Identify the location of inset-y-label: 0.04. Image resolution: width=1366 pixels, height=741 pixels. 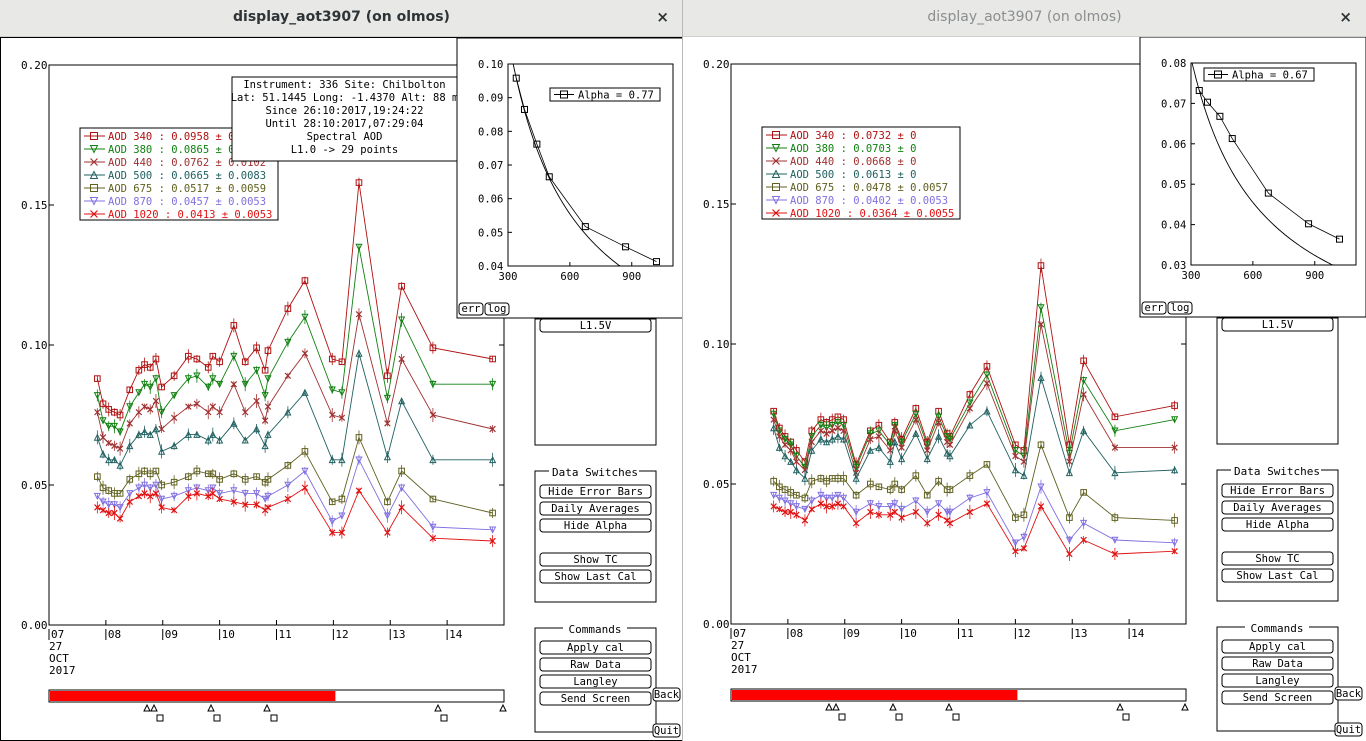
(1173, 226).